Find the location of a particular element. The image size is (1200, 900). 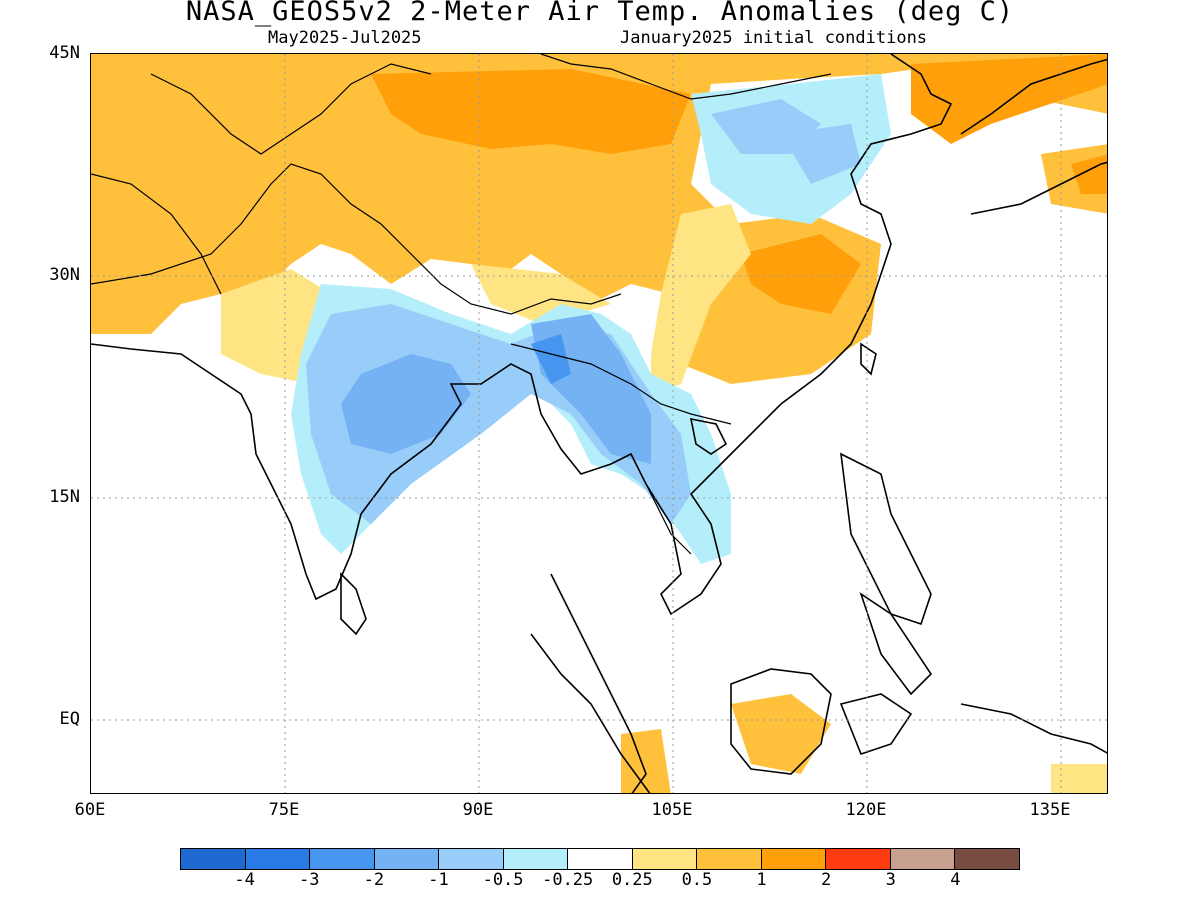

colorbar-label: -2 is located at coordinates (374, 880).